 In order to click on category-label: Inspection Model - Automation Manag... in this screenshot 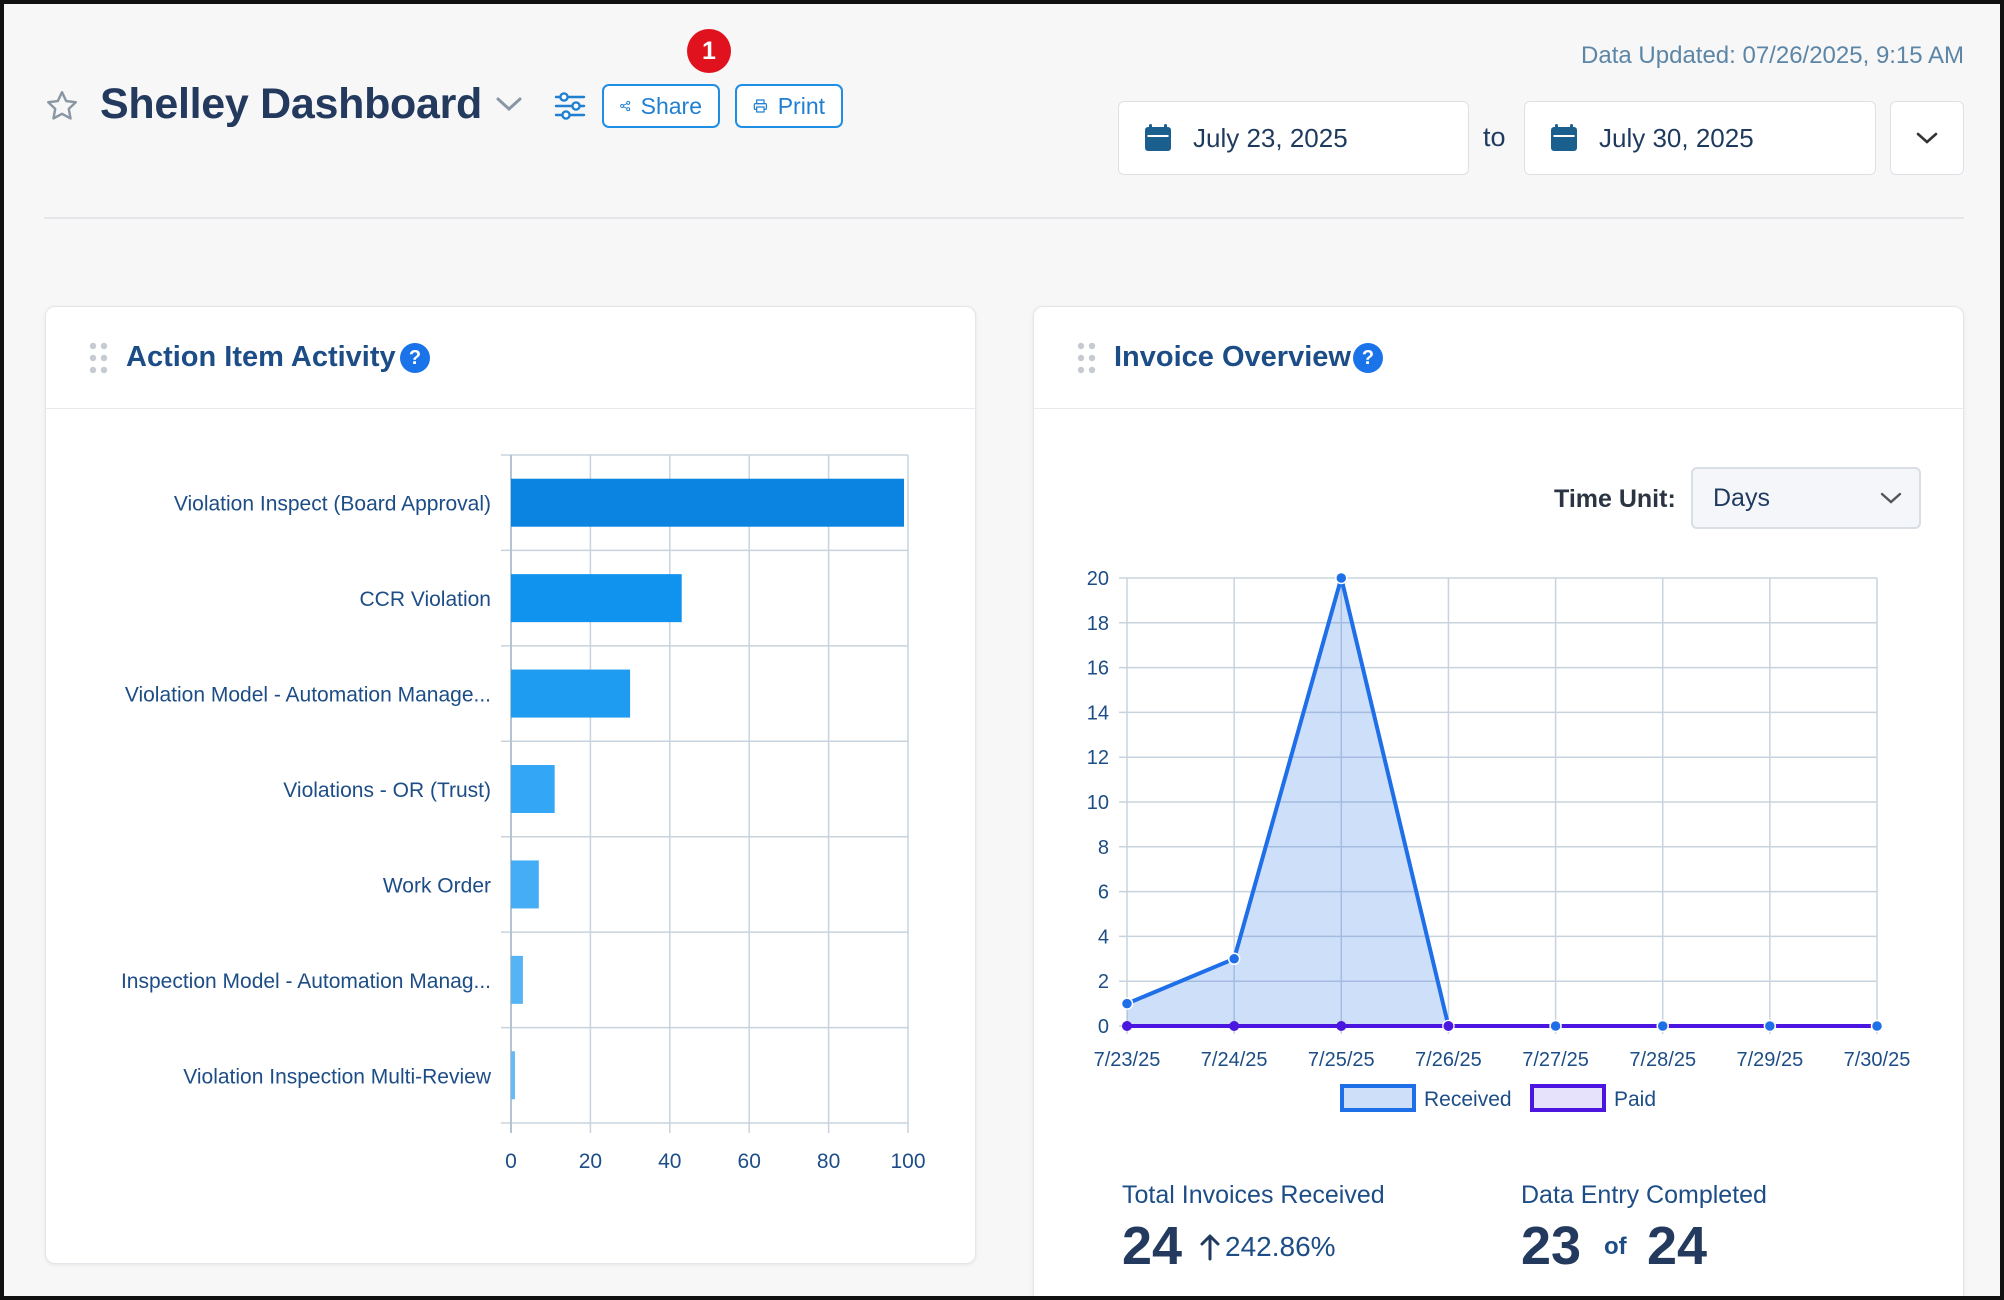, I will do `click(306, 981)`.